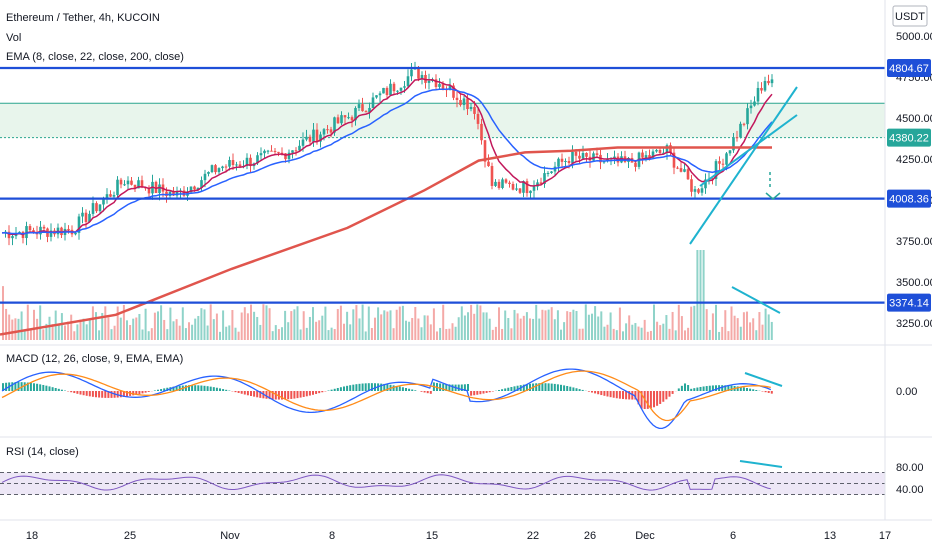 The image size is (932, 550). I want to click on currency-button, so click(910, 16).